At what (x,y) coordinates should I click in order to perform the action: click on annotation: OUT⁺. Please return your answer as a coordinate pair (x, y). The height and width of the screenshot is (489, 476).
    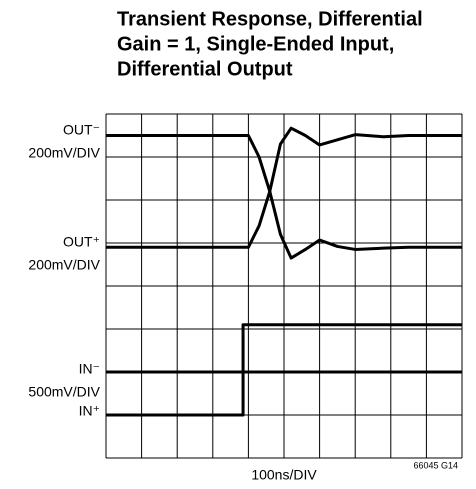
    Looking at the image, I should click on (81, 242).